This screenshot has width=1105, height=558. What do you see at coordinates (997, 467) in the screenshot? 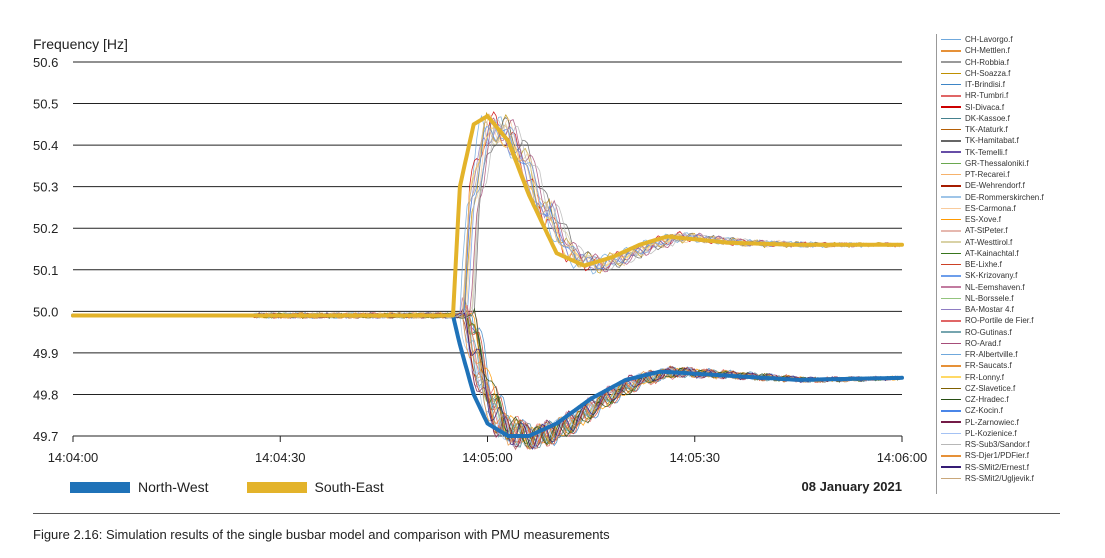
I see `pmu-legend-label: RS-SMit2/Ernest.f` at bounding box center [997, 467].